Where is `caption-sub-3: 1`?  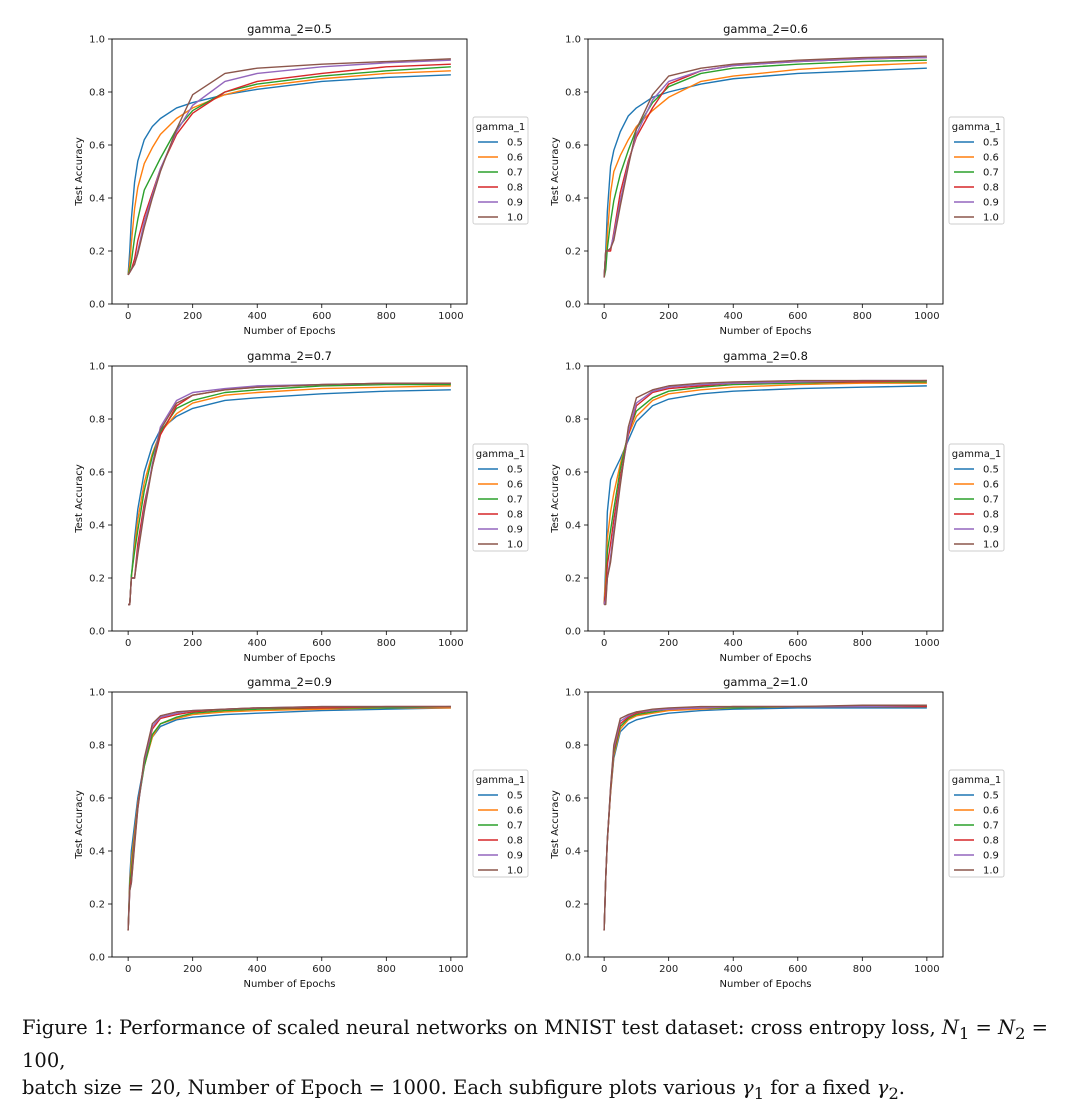 caption-sub-3: 1 is located at coordinates (759, 1093).